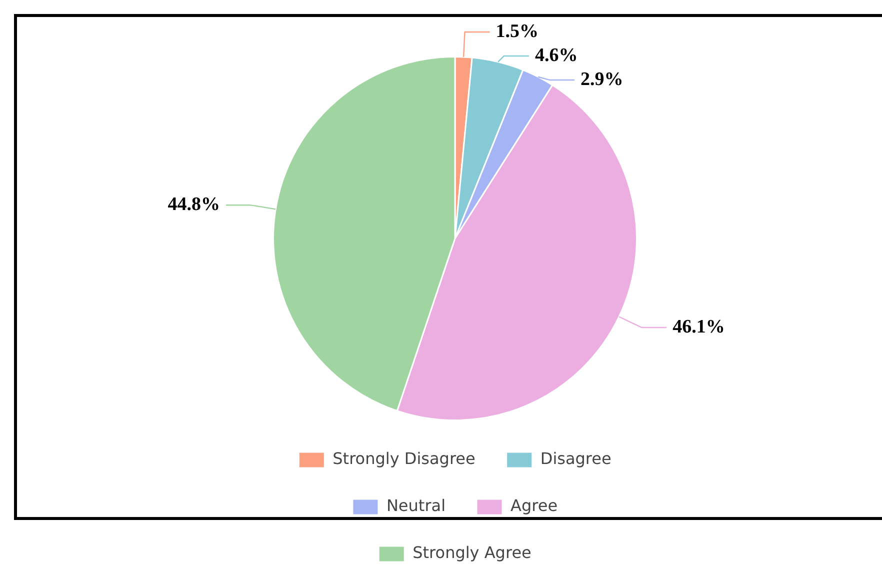  Describe the element at coordinates (416, 506) in the screenshot. I see `legend-label: Neutral` at that location.